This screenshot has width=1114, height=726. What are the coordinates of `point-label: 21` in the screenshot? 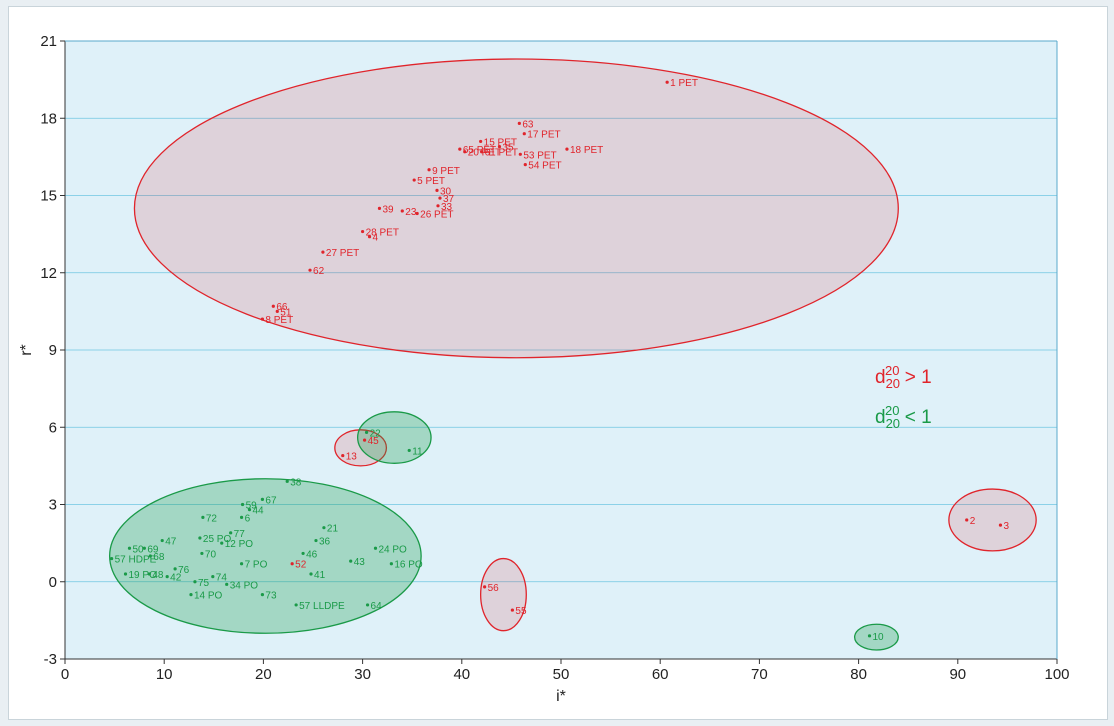 It's located at (333, 529).